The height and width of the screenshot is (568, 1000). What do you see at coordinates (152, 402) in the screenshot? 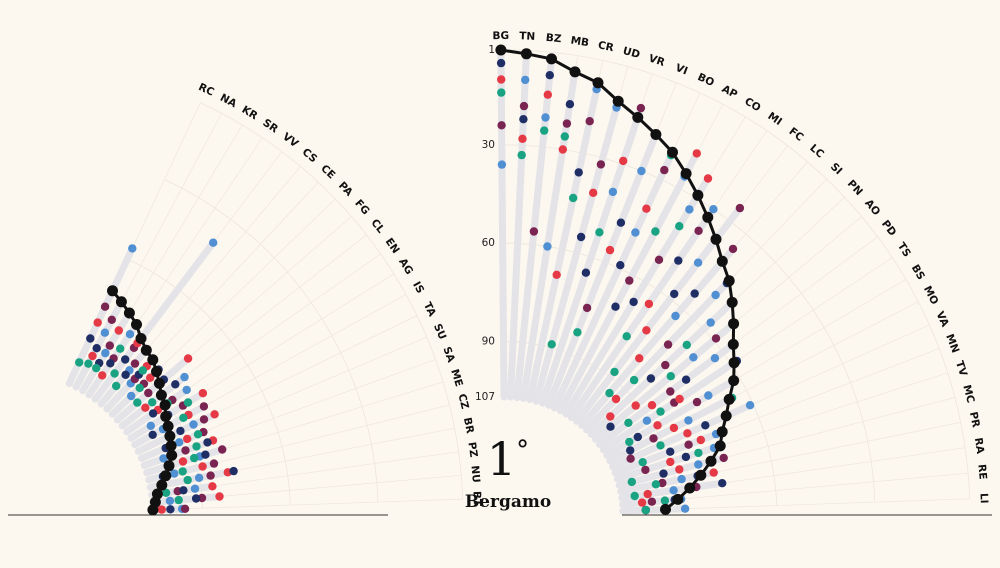
I see `left-dot-CL-s4` at bounding box center [152, 402].